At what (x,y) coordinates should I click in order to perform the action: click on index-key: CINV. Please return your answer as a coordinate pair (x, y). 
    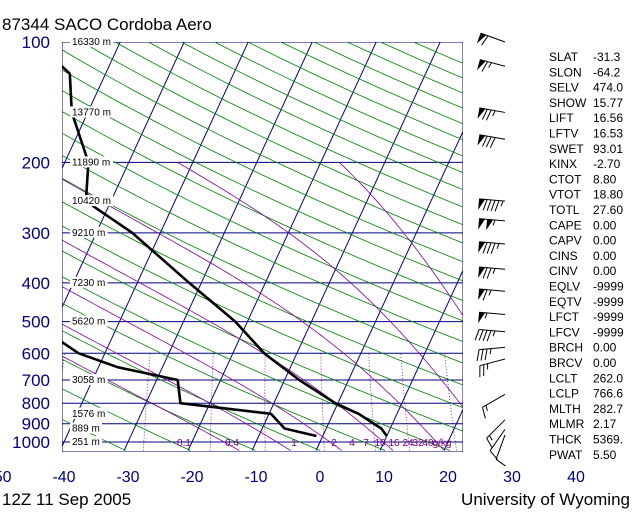
    Looking at the image, I should click on (563, 271).